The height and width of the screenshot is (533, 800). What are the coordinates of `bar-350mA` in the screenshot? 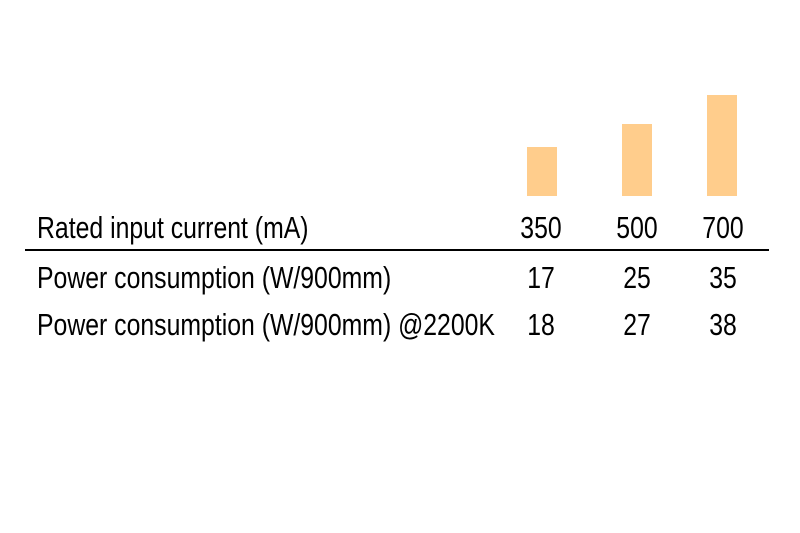 It's located at (542, 171).